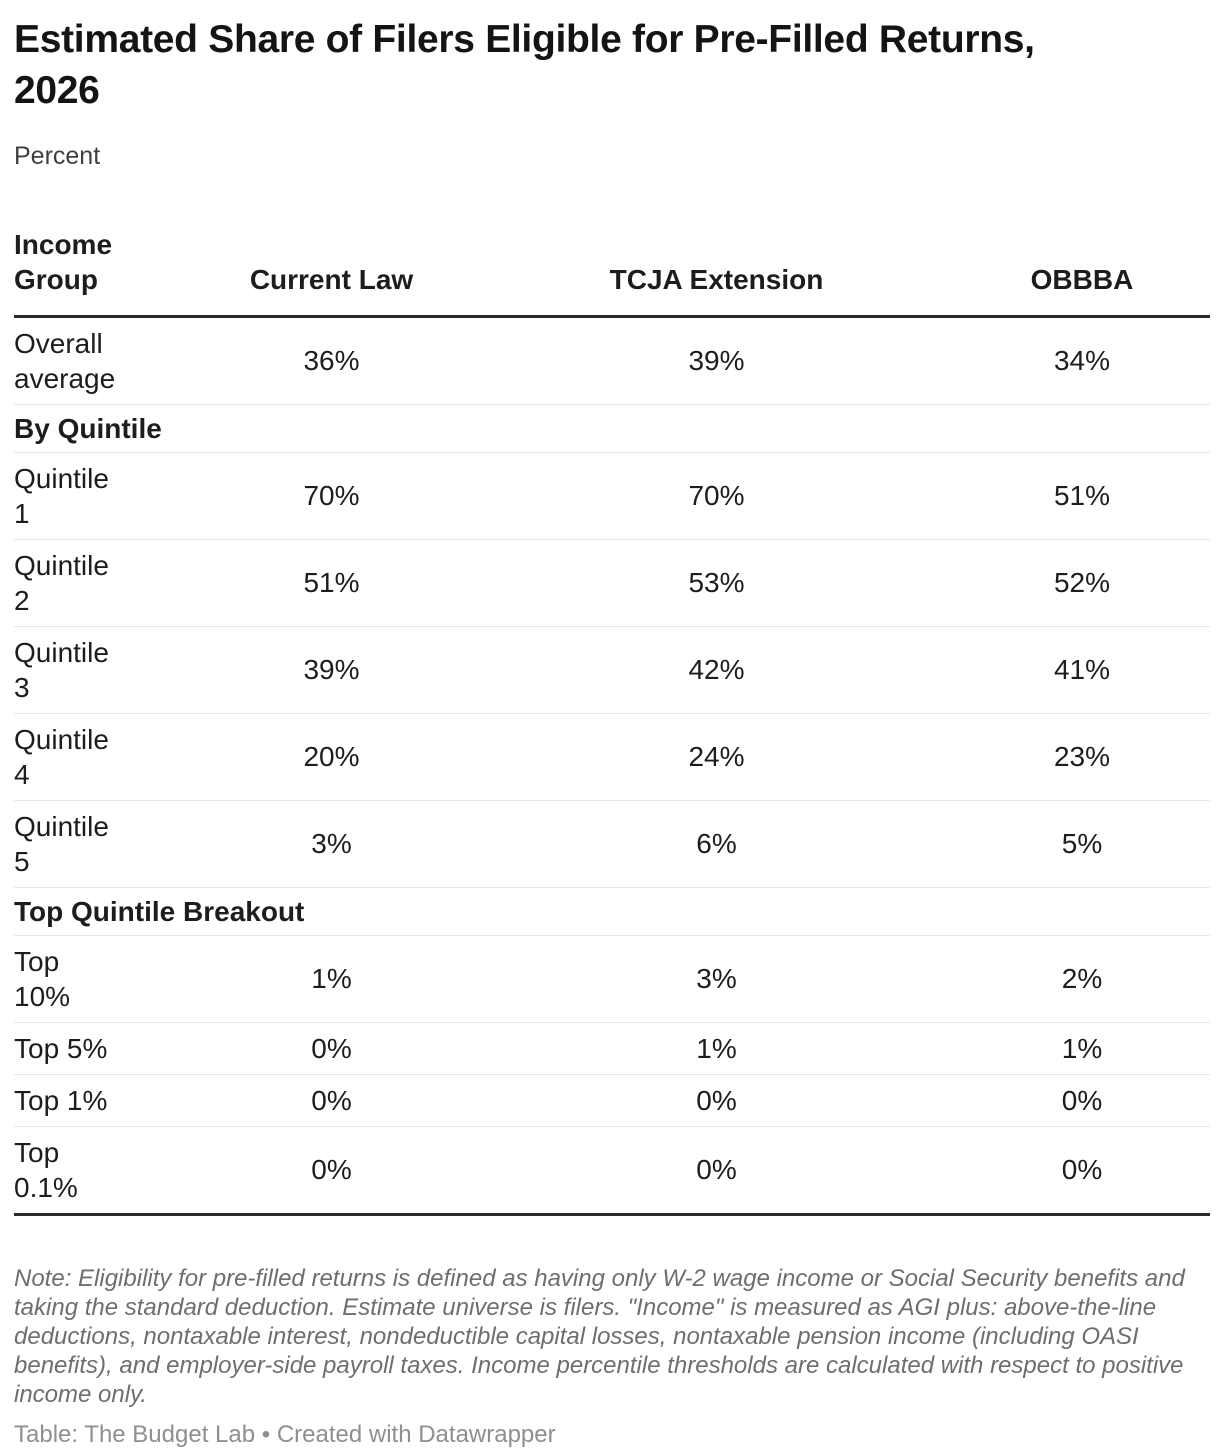  Describe the element at coordinates (61, 1100) in the screenshot. I see `row-label: Top 1%` at that location.